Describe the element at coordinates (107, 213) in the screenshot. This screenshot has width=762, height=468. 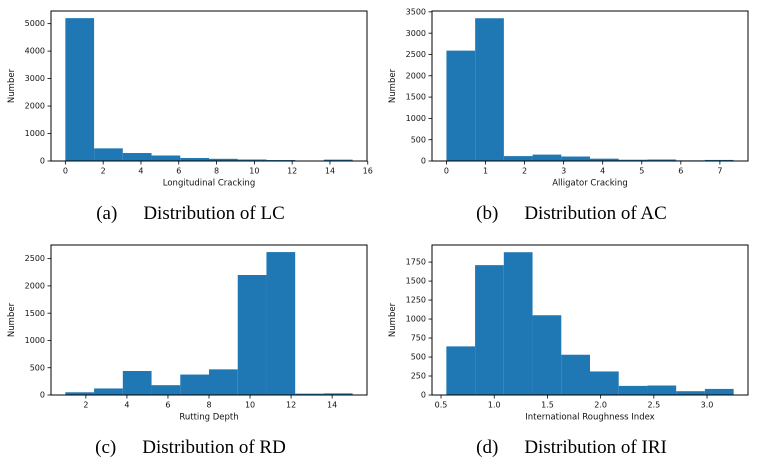
I see `caption-index: (a)` at that location.